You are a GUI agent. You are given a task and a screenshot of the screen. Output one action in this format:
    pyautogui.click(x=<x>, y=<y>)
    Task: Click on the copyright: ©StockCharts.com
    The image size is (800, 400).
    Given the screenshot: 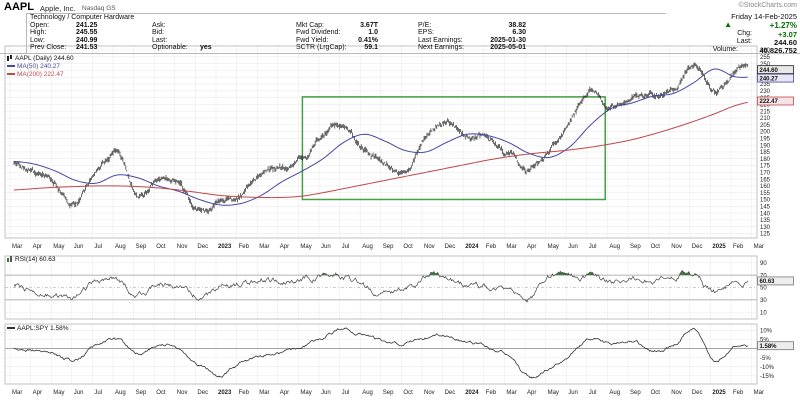 What is the action you would take?
    pyautogui.click(x=767, y=5)
    